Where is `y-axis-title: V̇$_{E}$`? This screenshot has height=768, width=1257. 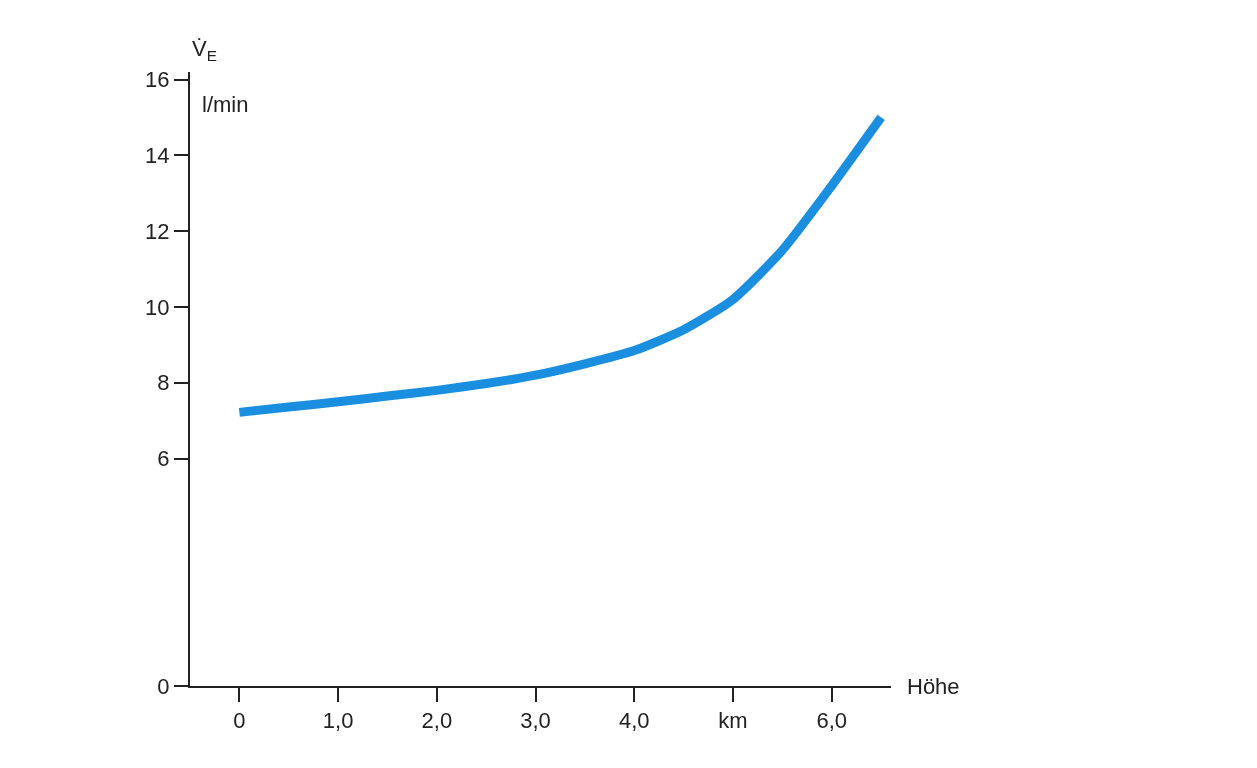 y-axis-title: V̇$_{E}$ is located at coordinates (204, 50).